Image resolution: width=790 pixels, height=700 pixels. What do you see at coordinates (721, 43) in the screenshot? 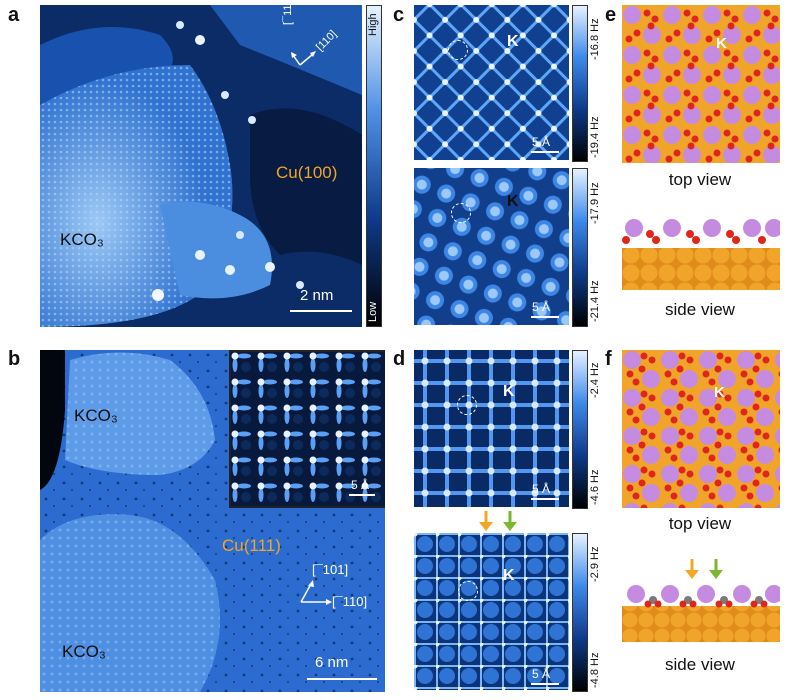
I see `k-label-e: K` at bounding box center [721, 43].